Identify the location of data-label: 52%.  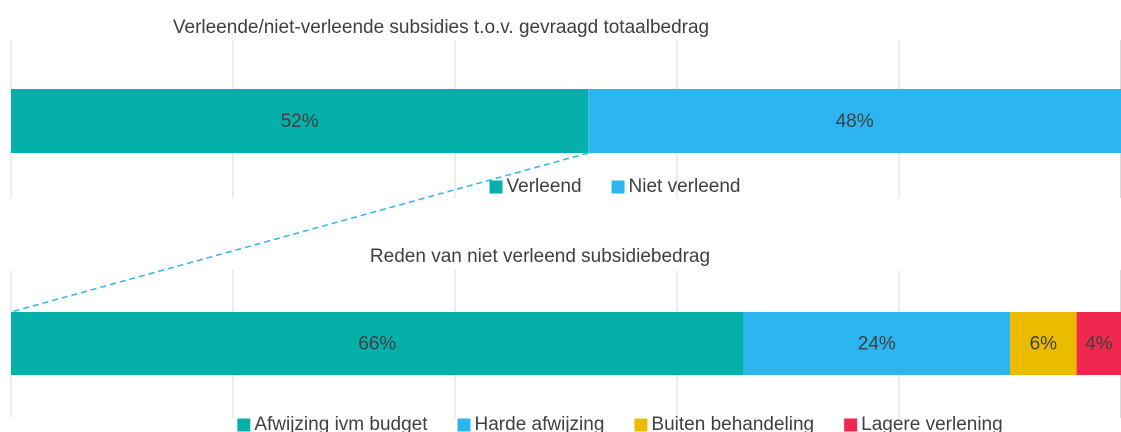
(300, 121).